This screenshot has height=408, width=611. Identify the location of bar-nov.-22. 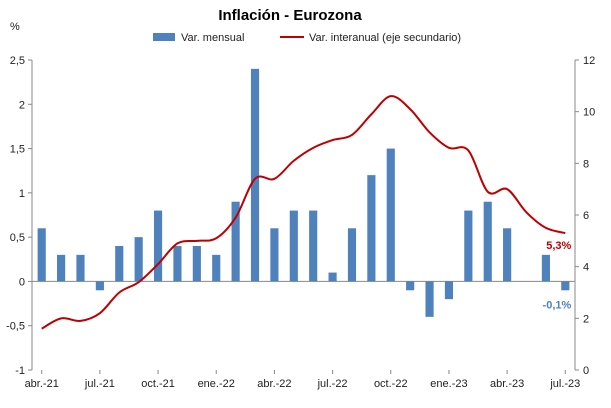
(410, 286).